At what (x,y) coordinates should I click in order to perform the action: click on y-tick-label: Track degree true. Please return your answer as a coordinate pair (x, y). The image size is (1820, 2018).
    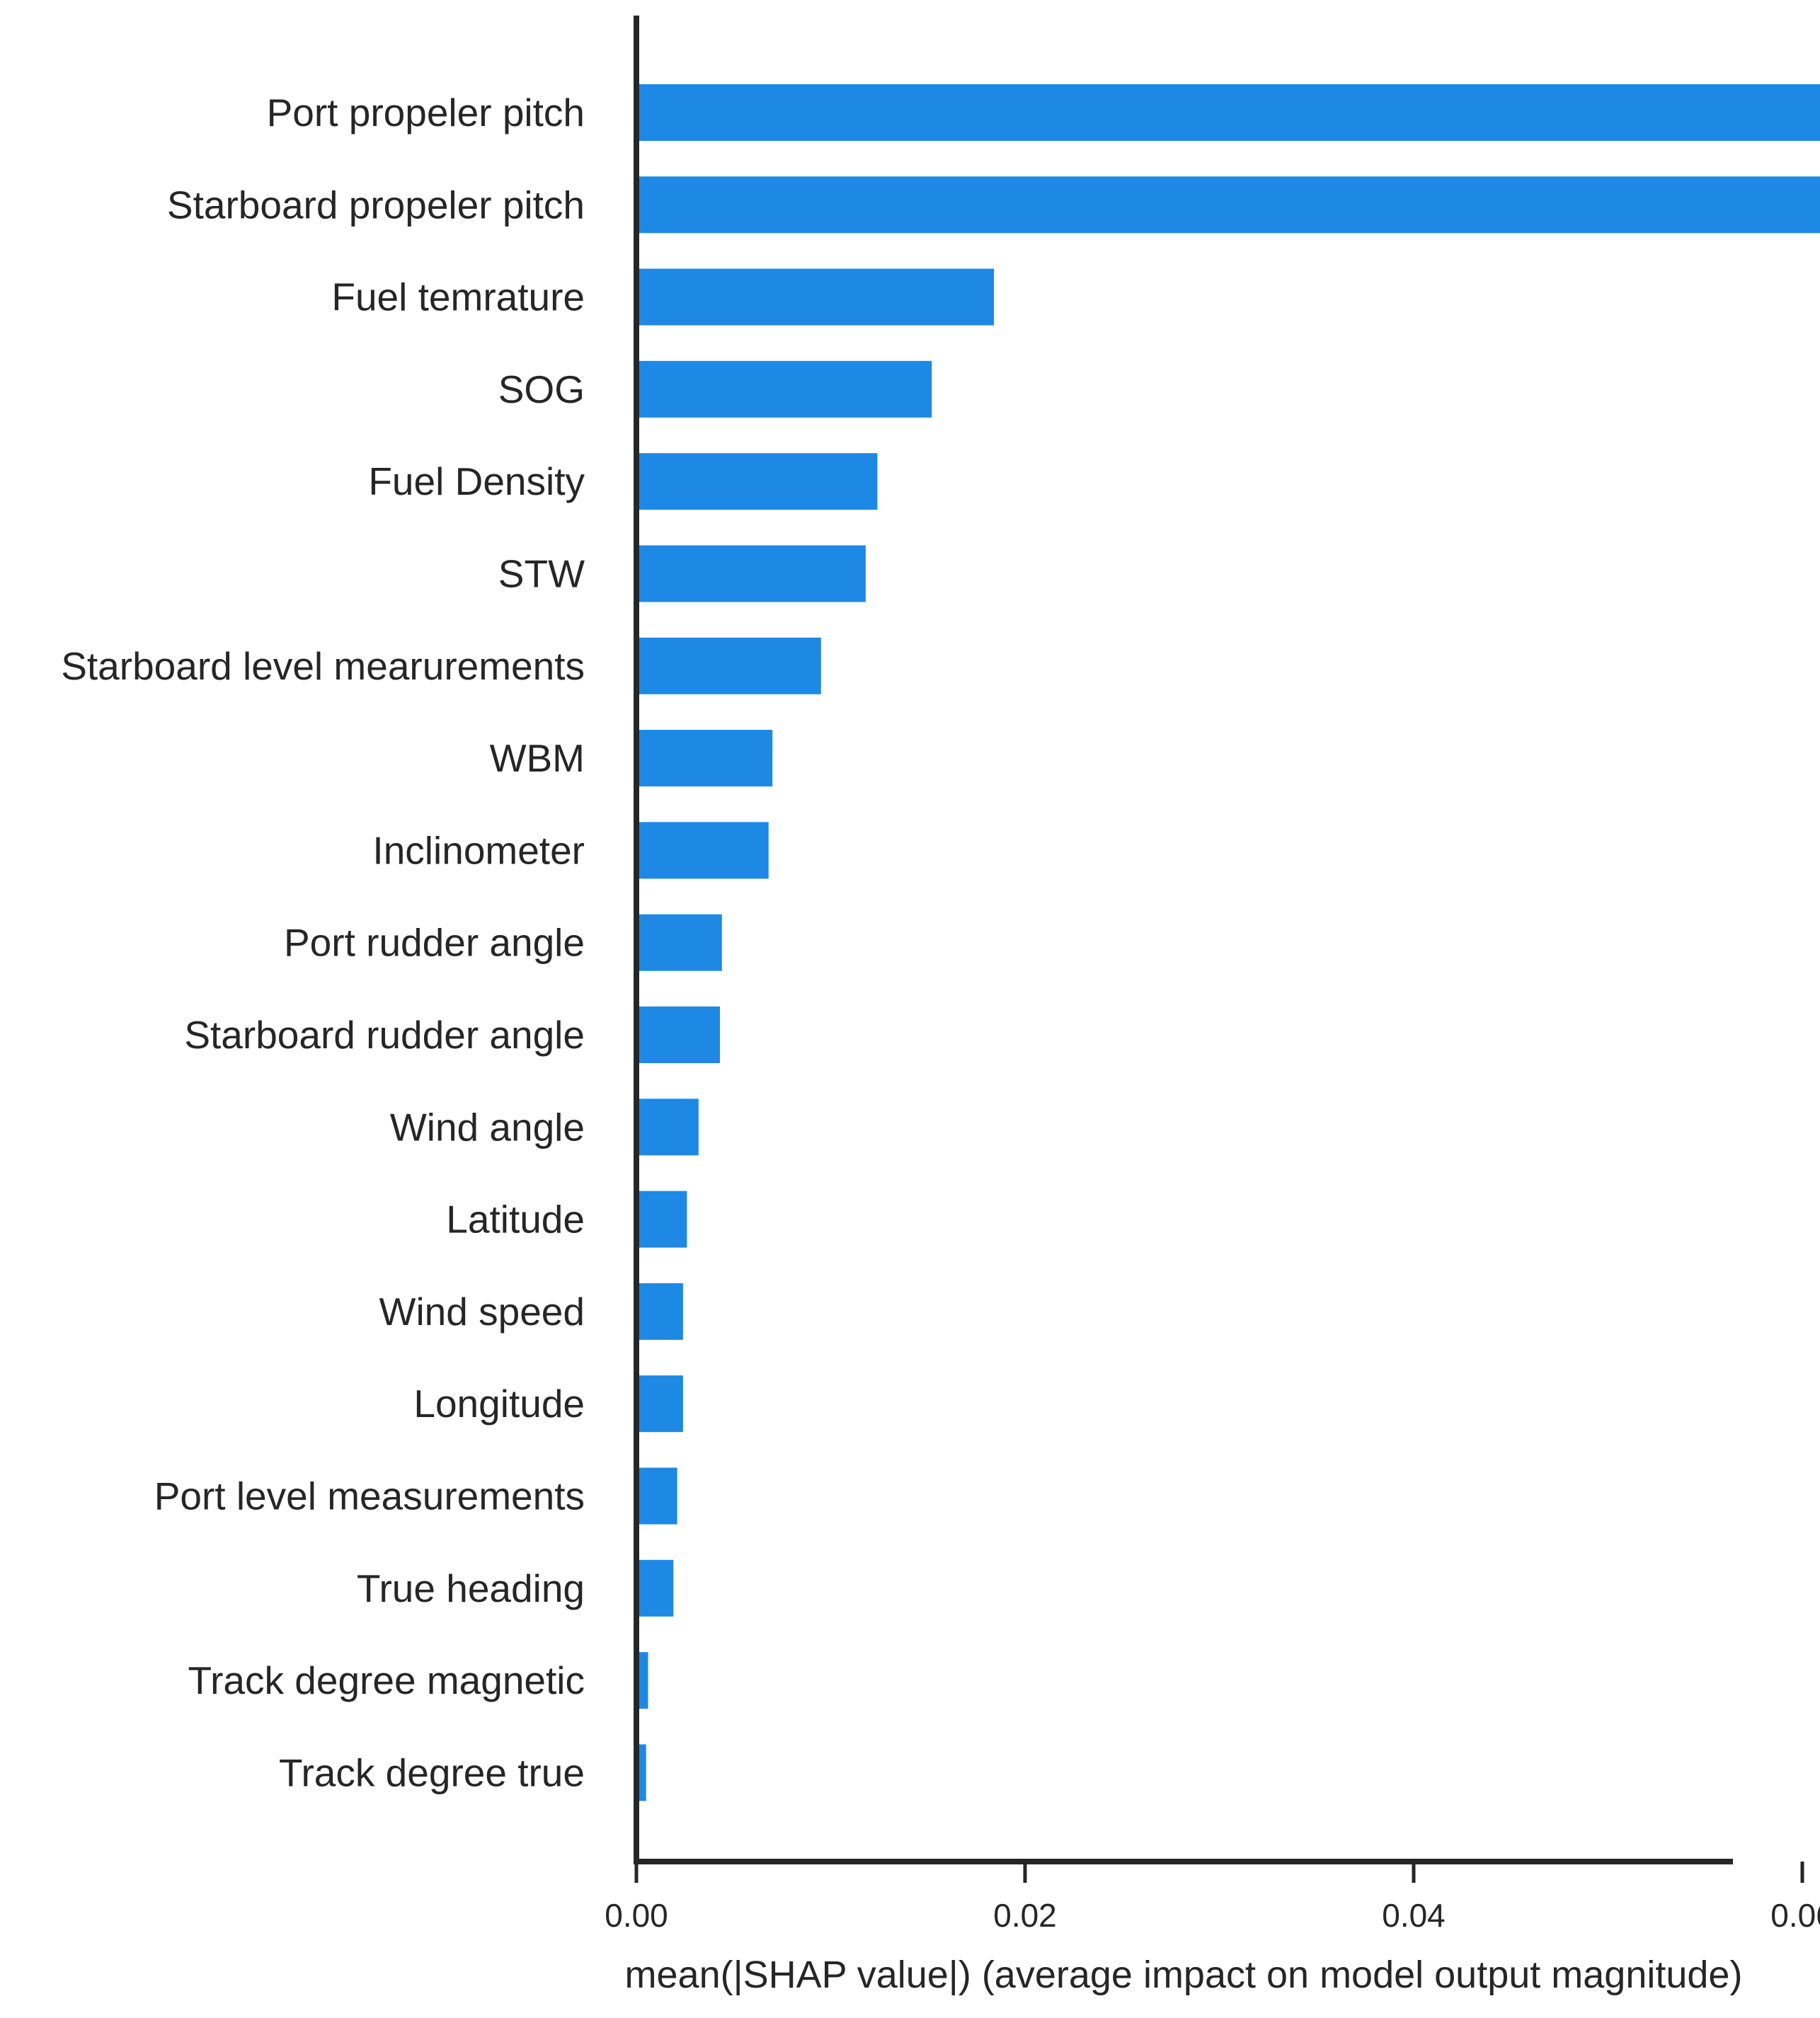
    Looking at the image, I should click on (432, 1772).